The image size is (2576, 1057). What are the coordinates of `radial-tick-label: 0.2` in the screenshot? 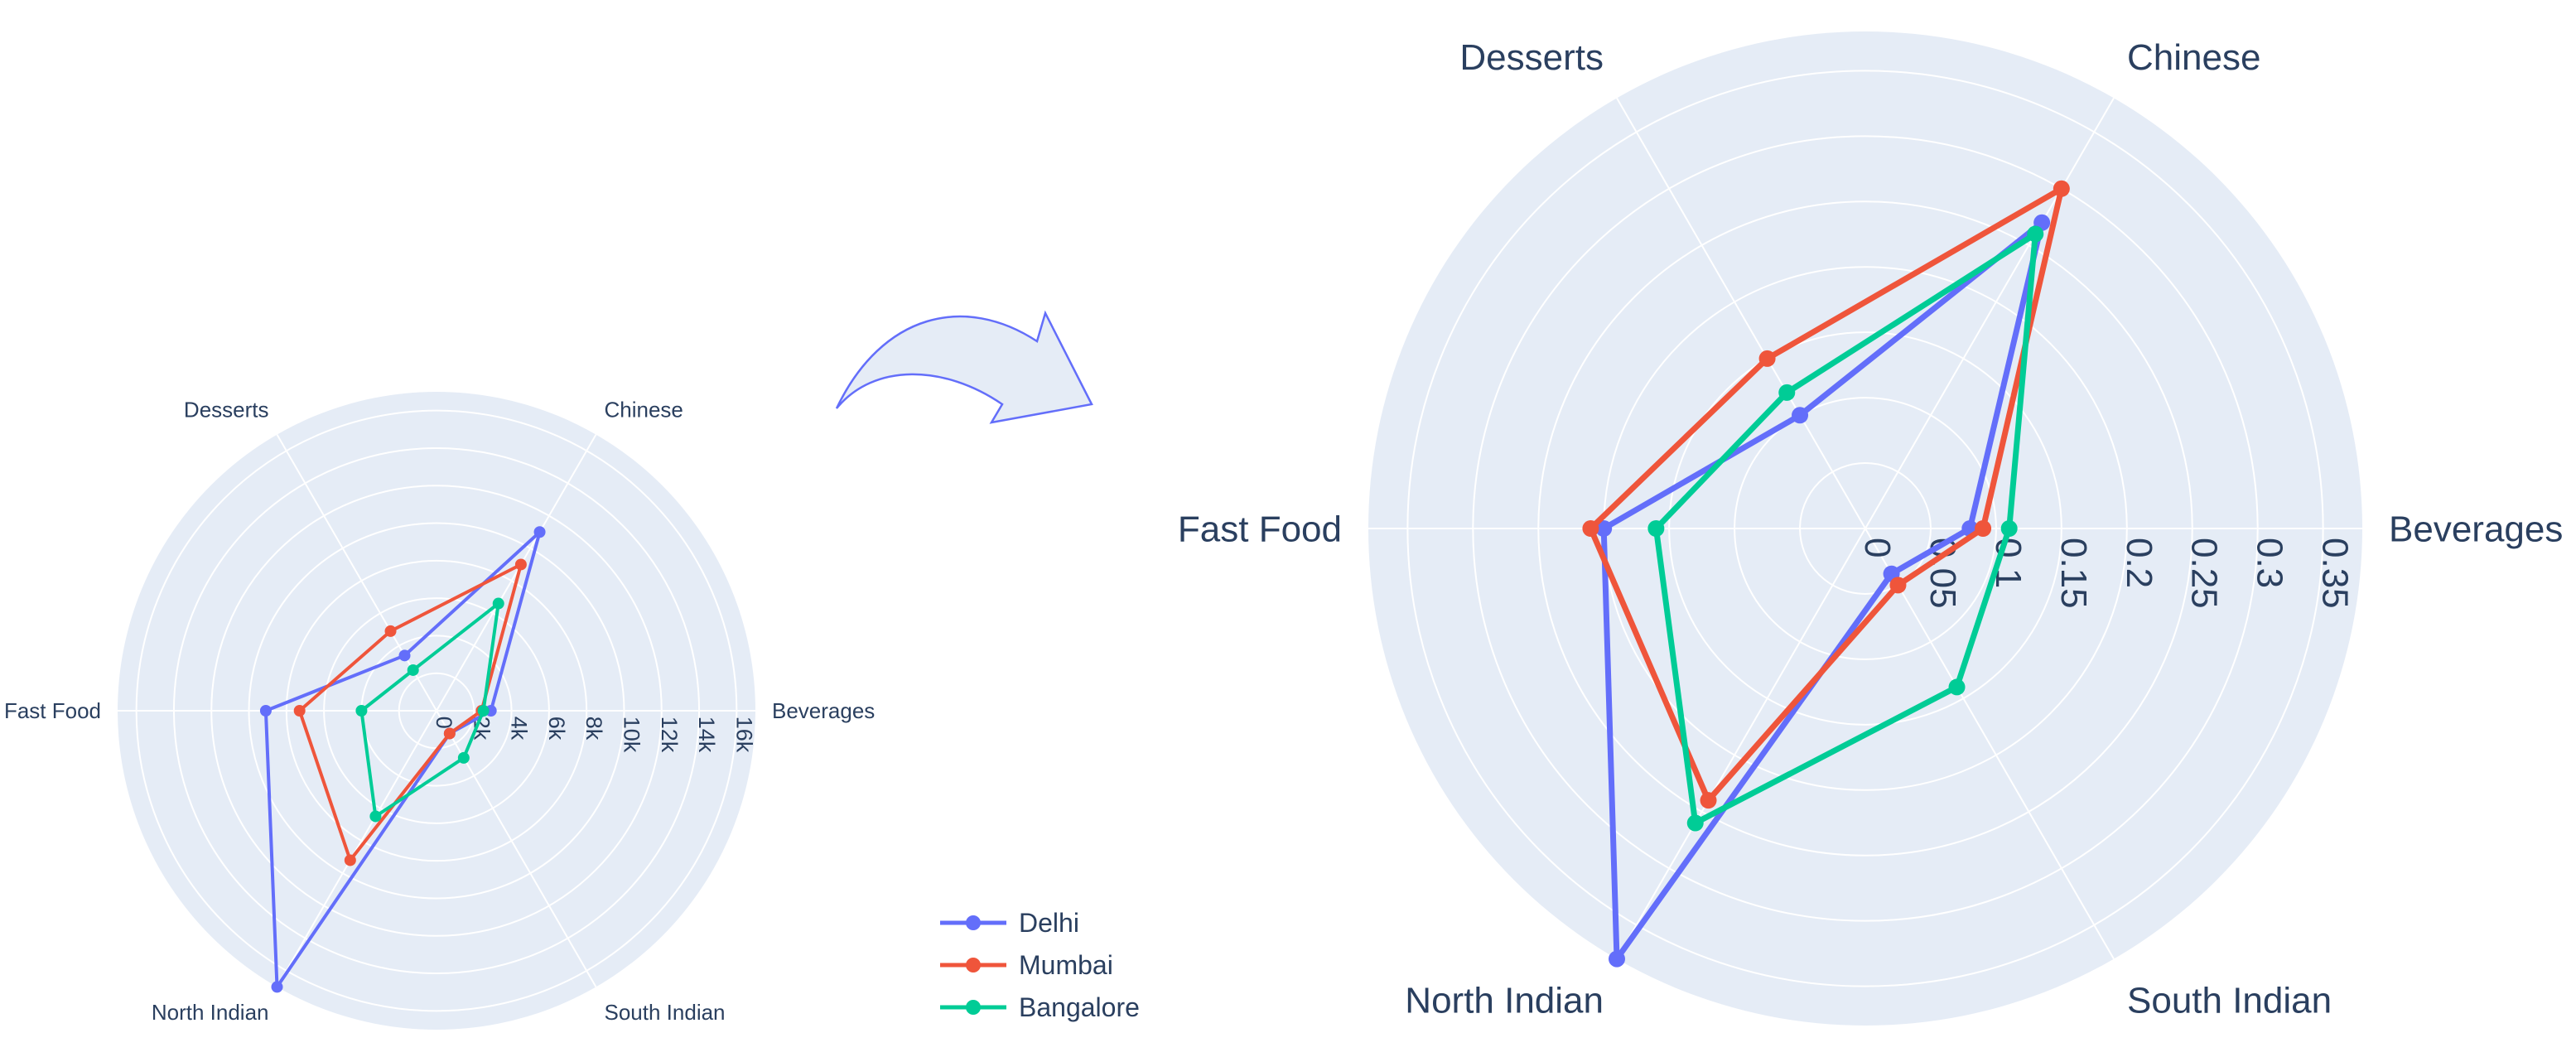 It's located at (2139, 563).